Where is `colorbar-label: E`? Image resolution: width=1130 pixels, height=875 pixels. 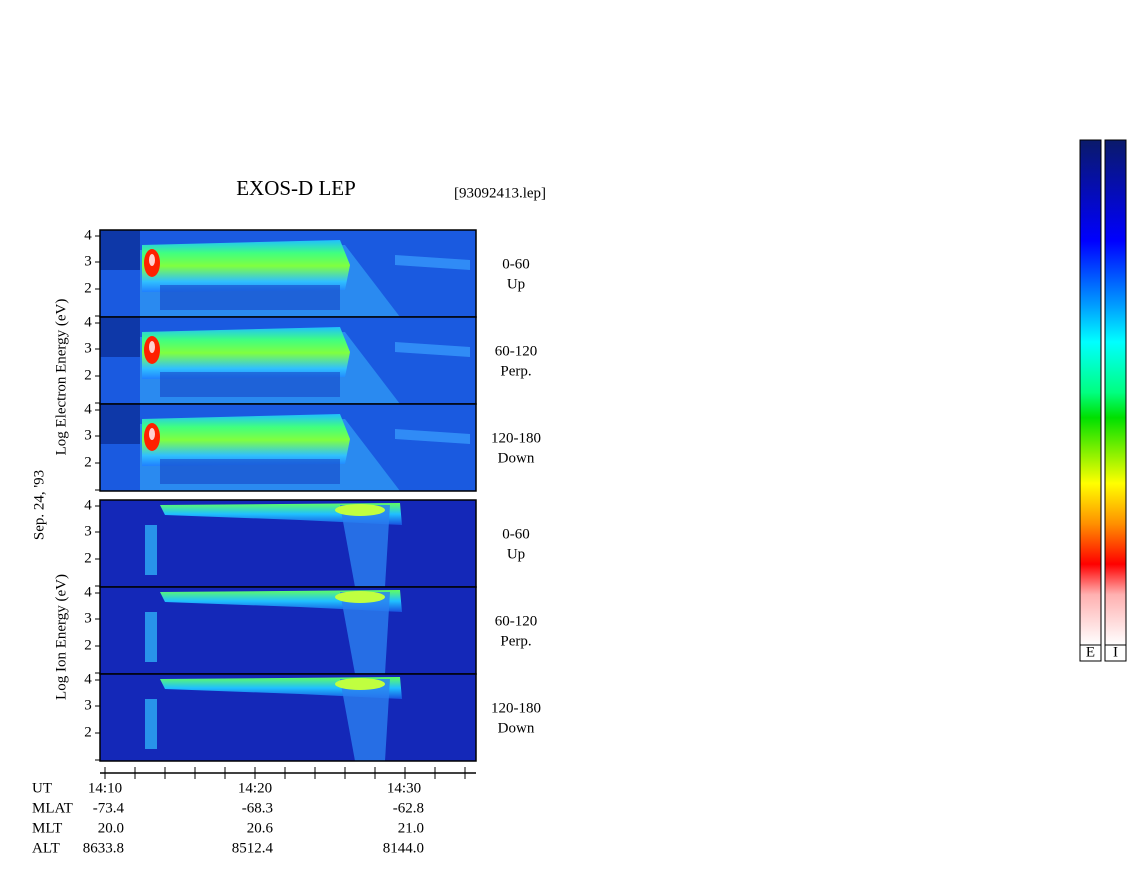 colorbar-label: E is located at coordinates (1090, 652).